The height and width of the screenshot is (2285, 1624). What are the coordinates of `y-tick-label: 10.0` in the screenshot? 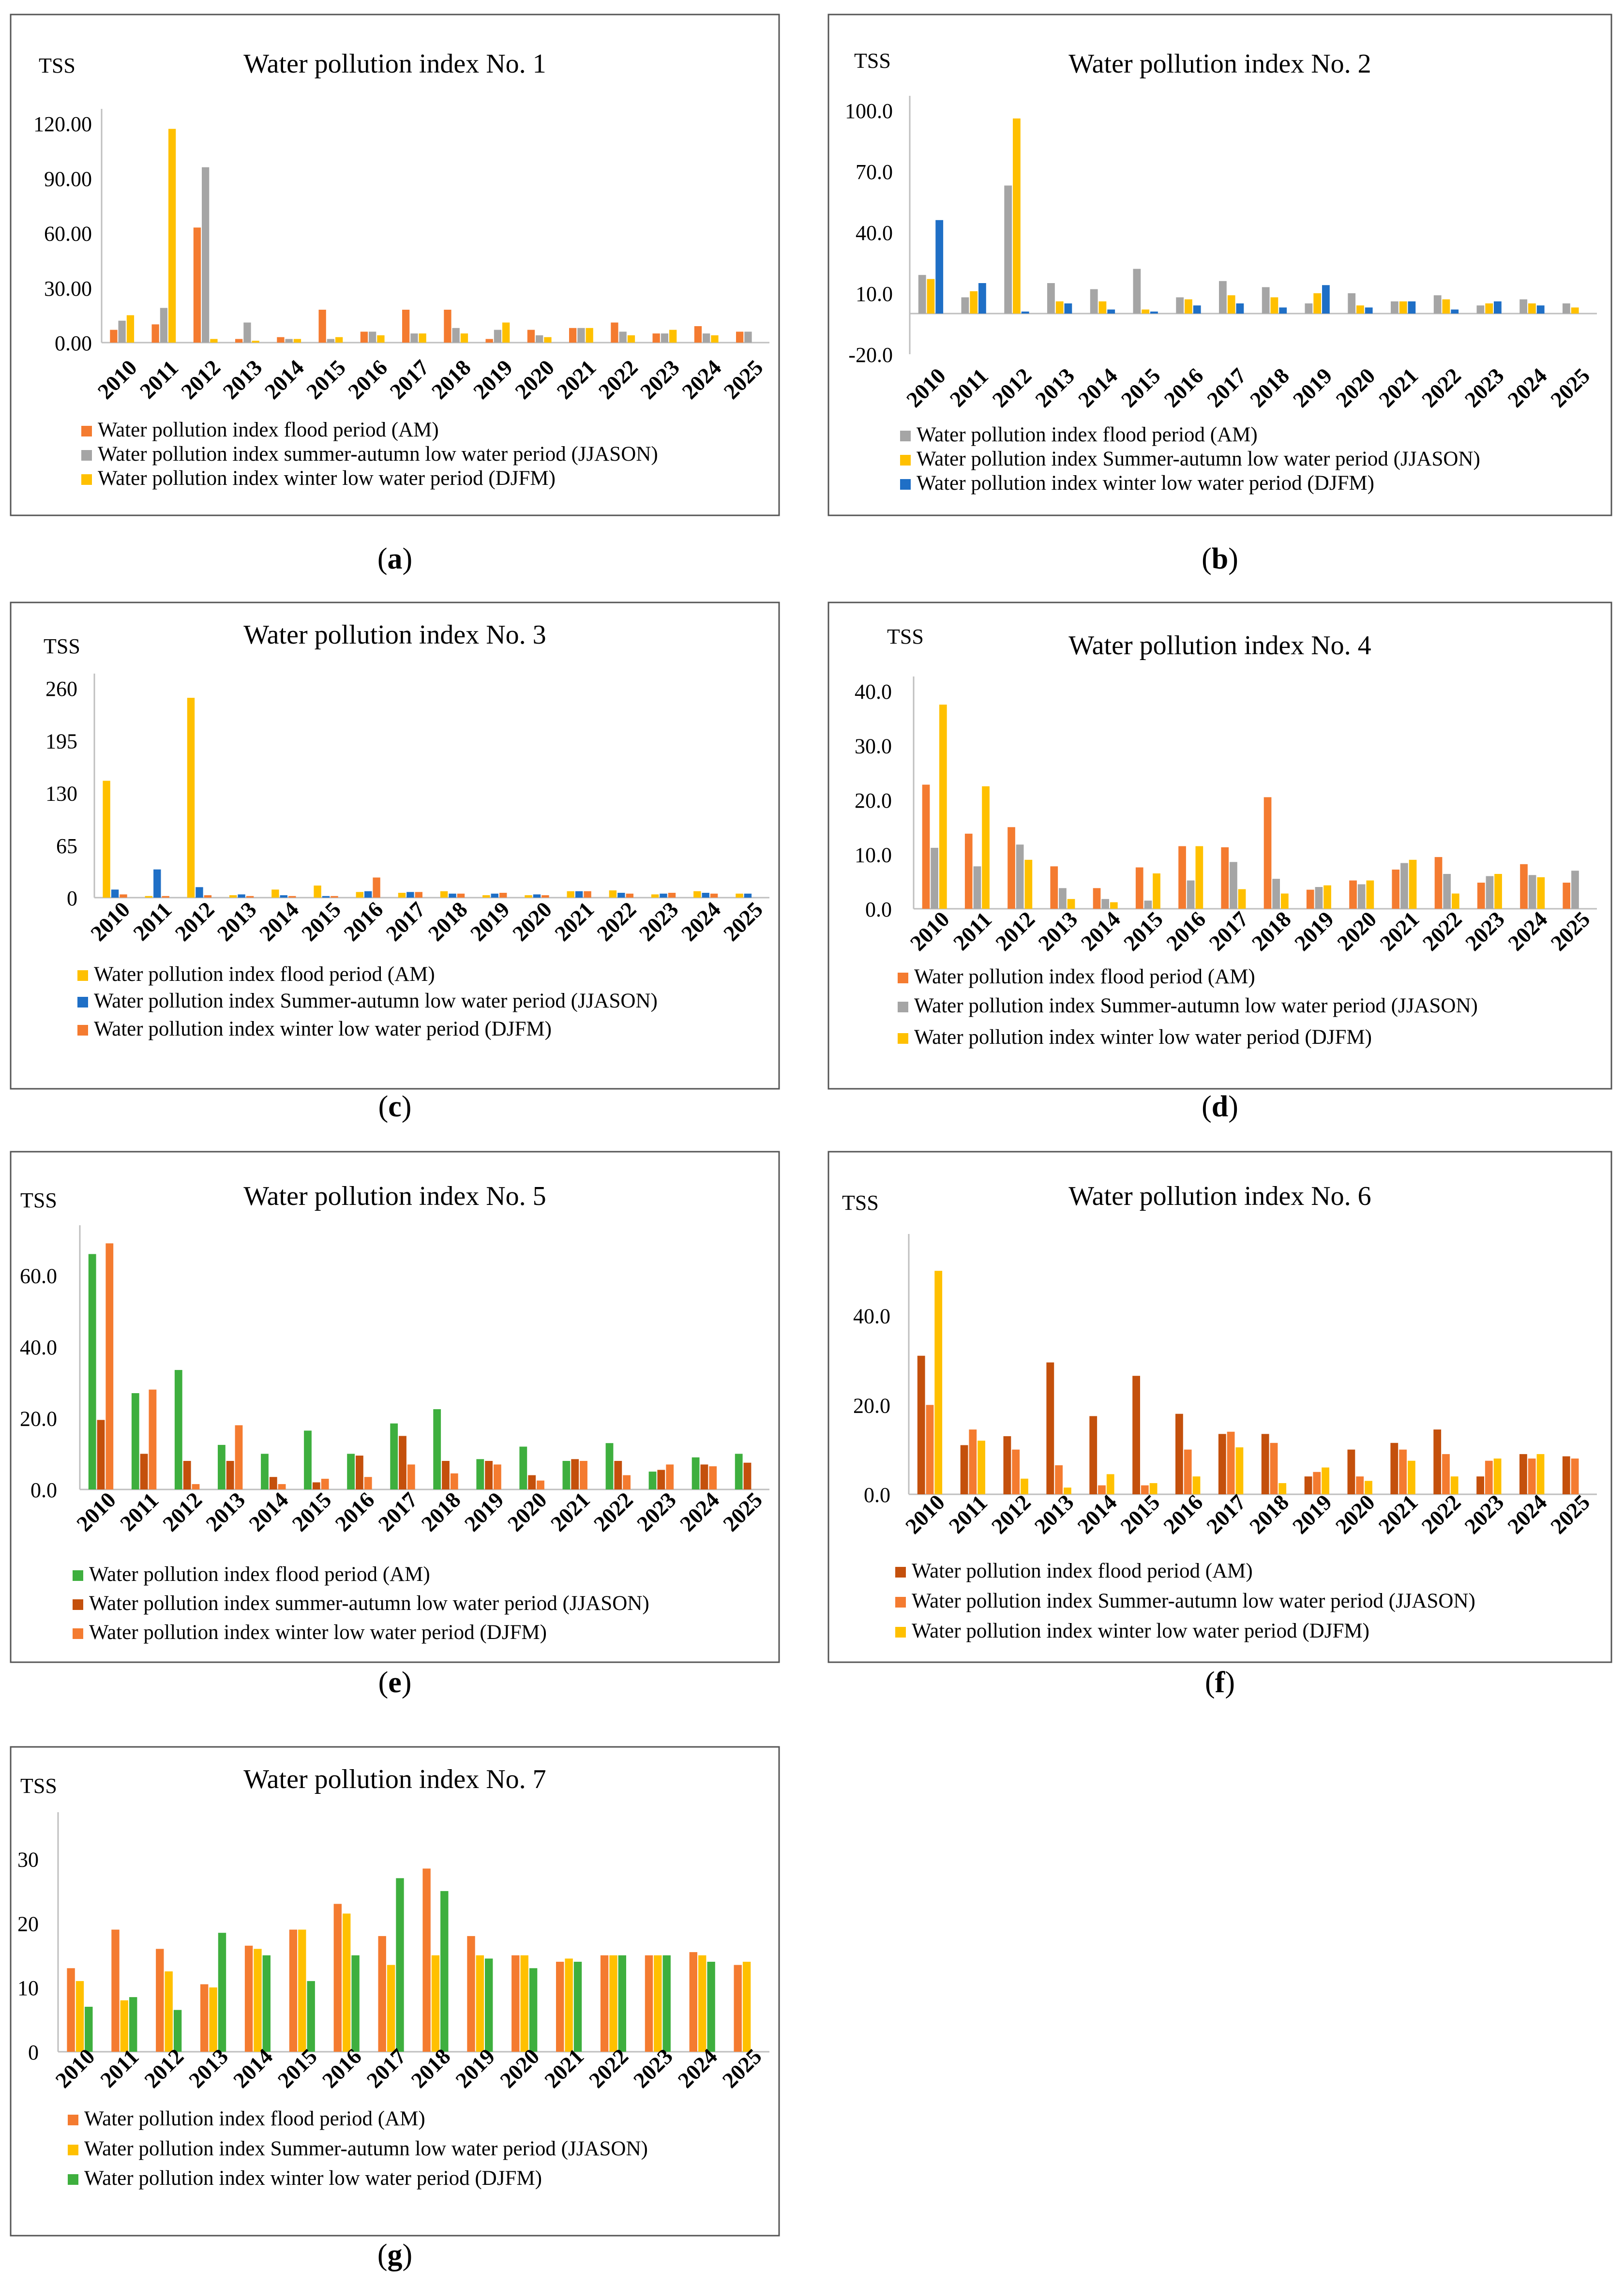 It's located at (874, 855).